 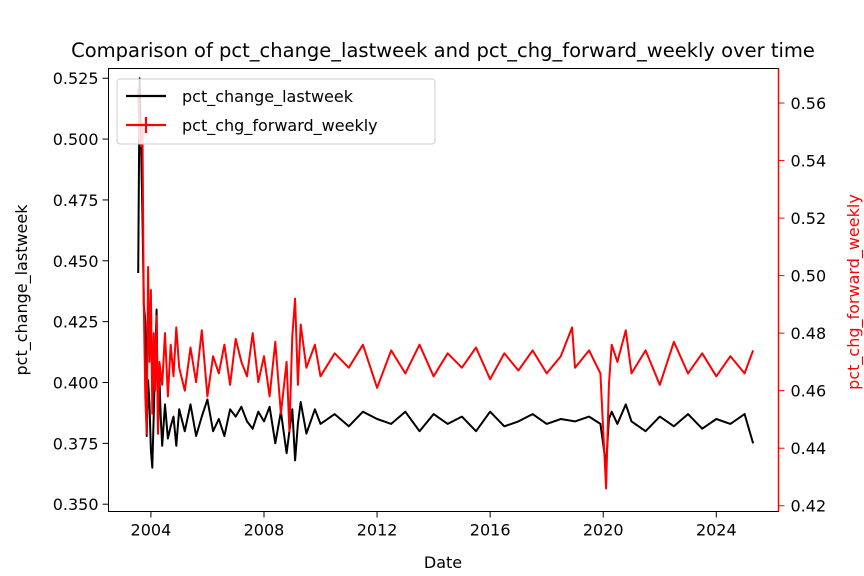 I want to click on y-left-tick-label-0: 0.350, so click(x=76, y=504).